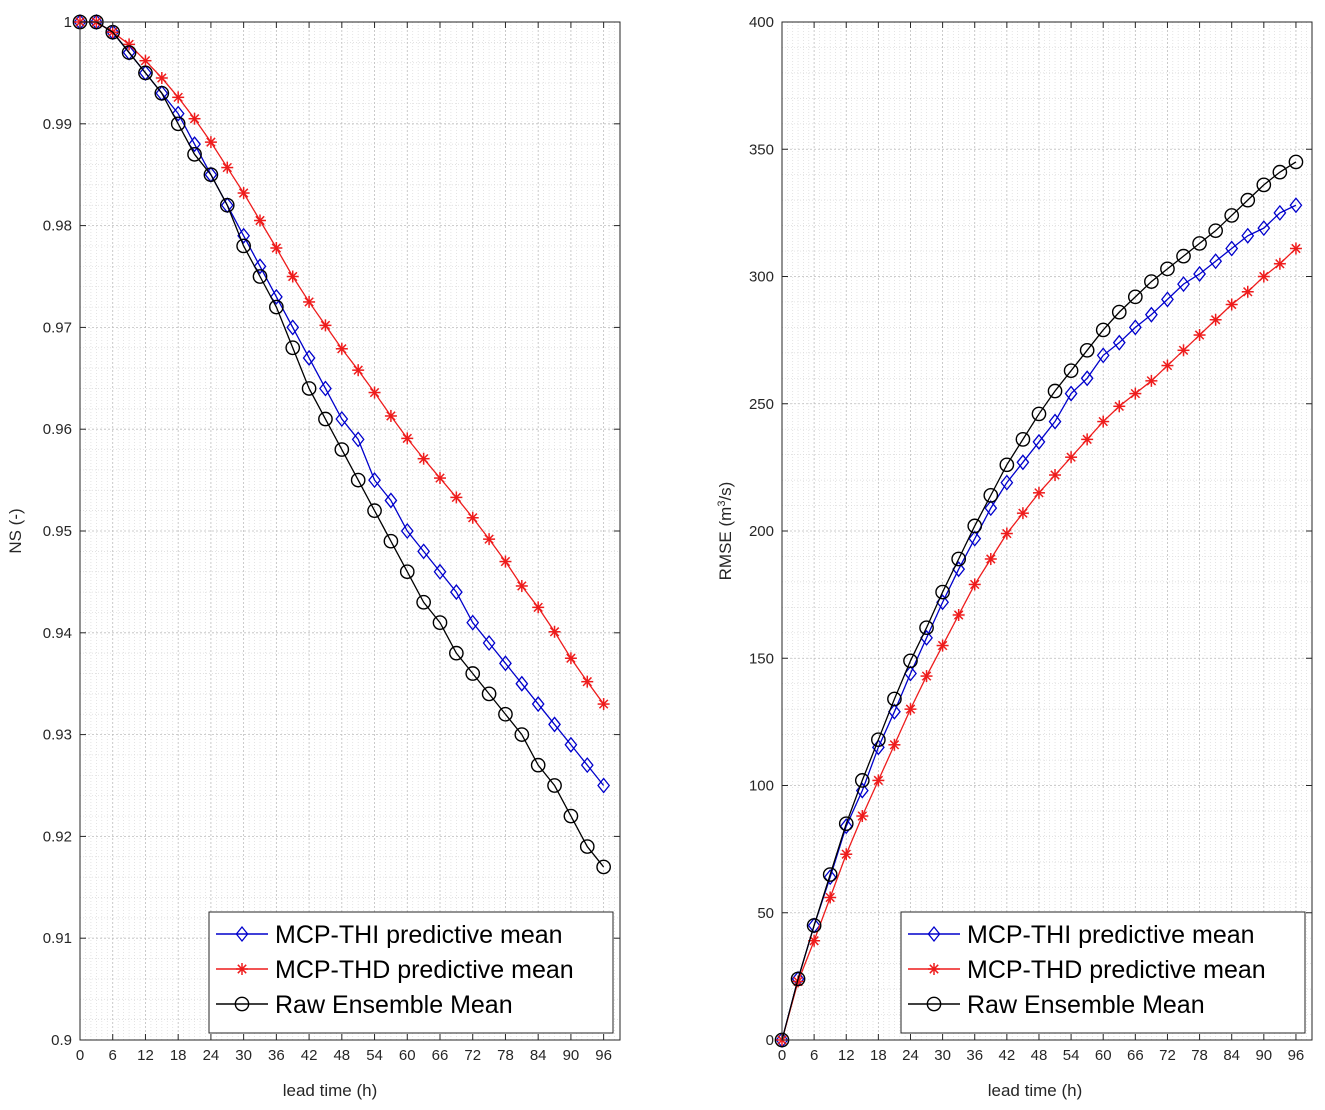 This screenshot has width=1325, height=1110. I want to click on ns-x-tick-label: 6, so click(113, 1055).